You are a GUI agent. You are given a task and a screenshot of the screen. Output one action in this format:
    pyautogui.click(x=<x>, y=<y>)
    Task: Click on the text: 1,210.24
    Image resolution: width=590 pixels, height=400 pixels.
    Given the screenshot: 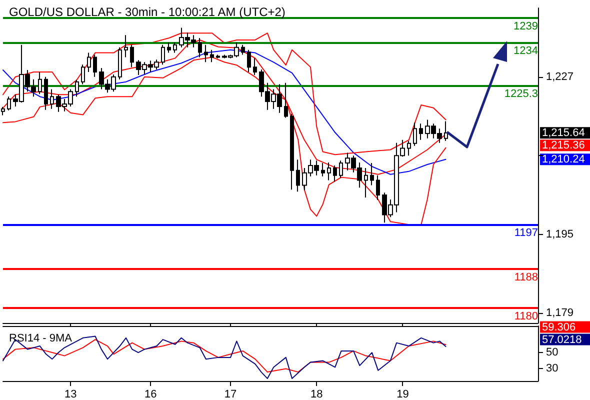 What is the action you would take?
    pyautogui.click(x=563, y=160)
    